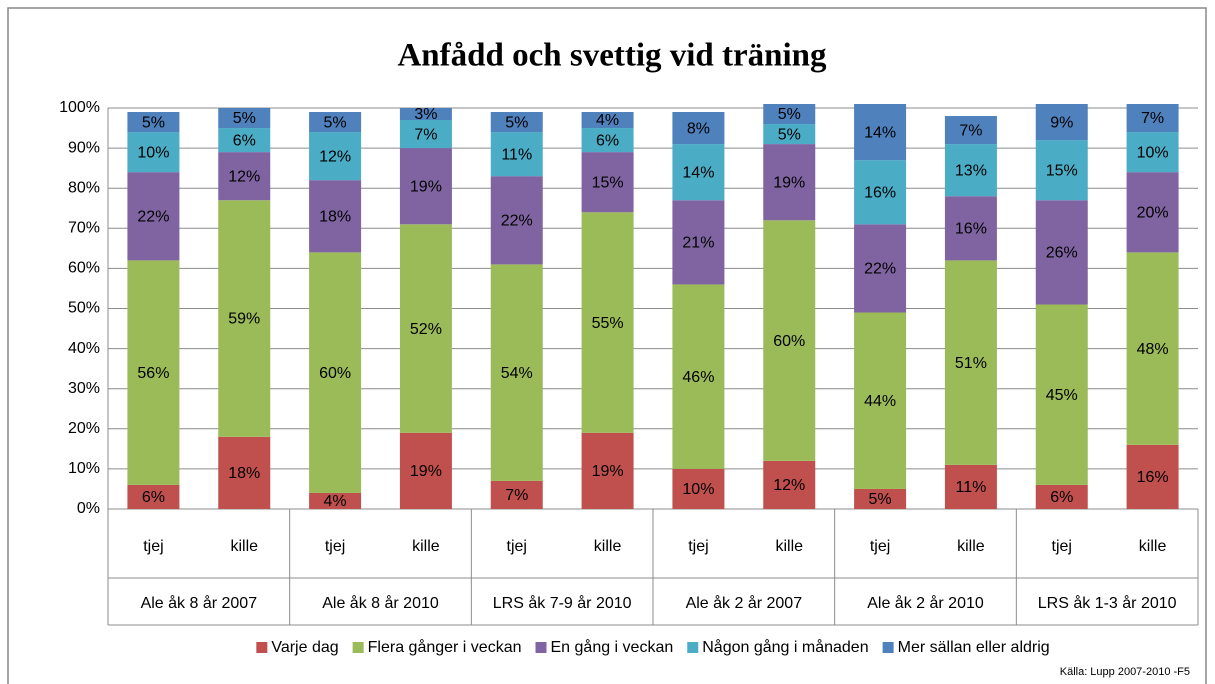  What do you see at coordinates (79, 107) in the screenshot?
I see `y-tick-label: 100%` at bounding box center [79, 107].